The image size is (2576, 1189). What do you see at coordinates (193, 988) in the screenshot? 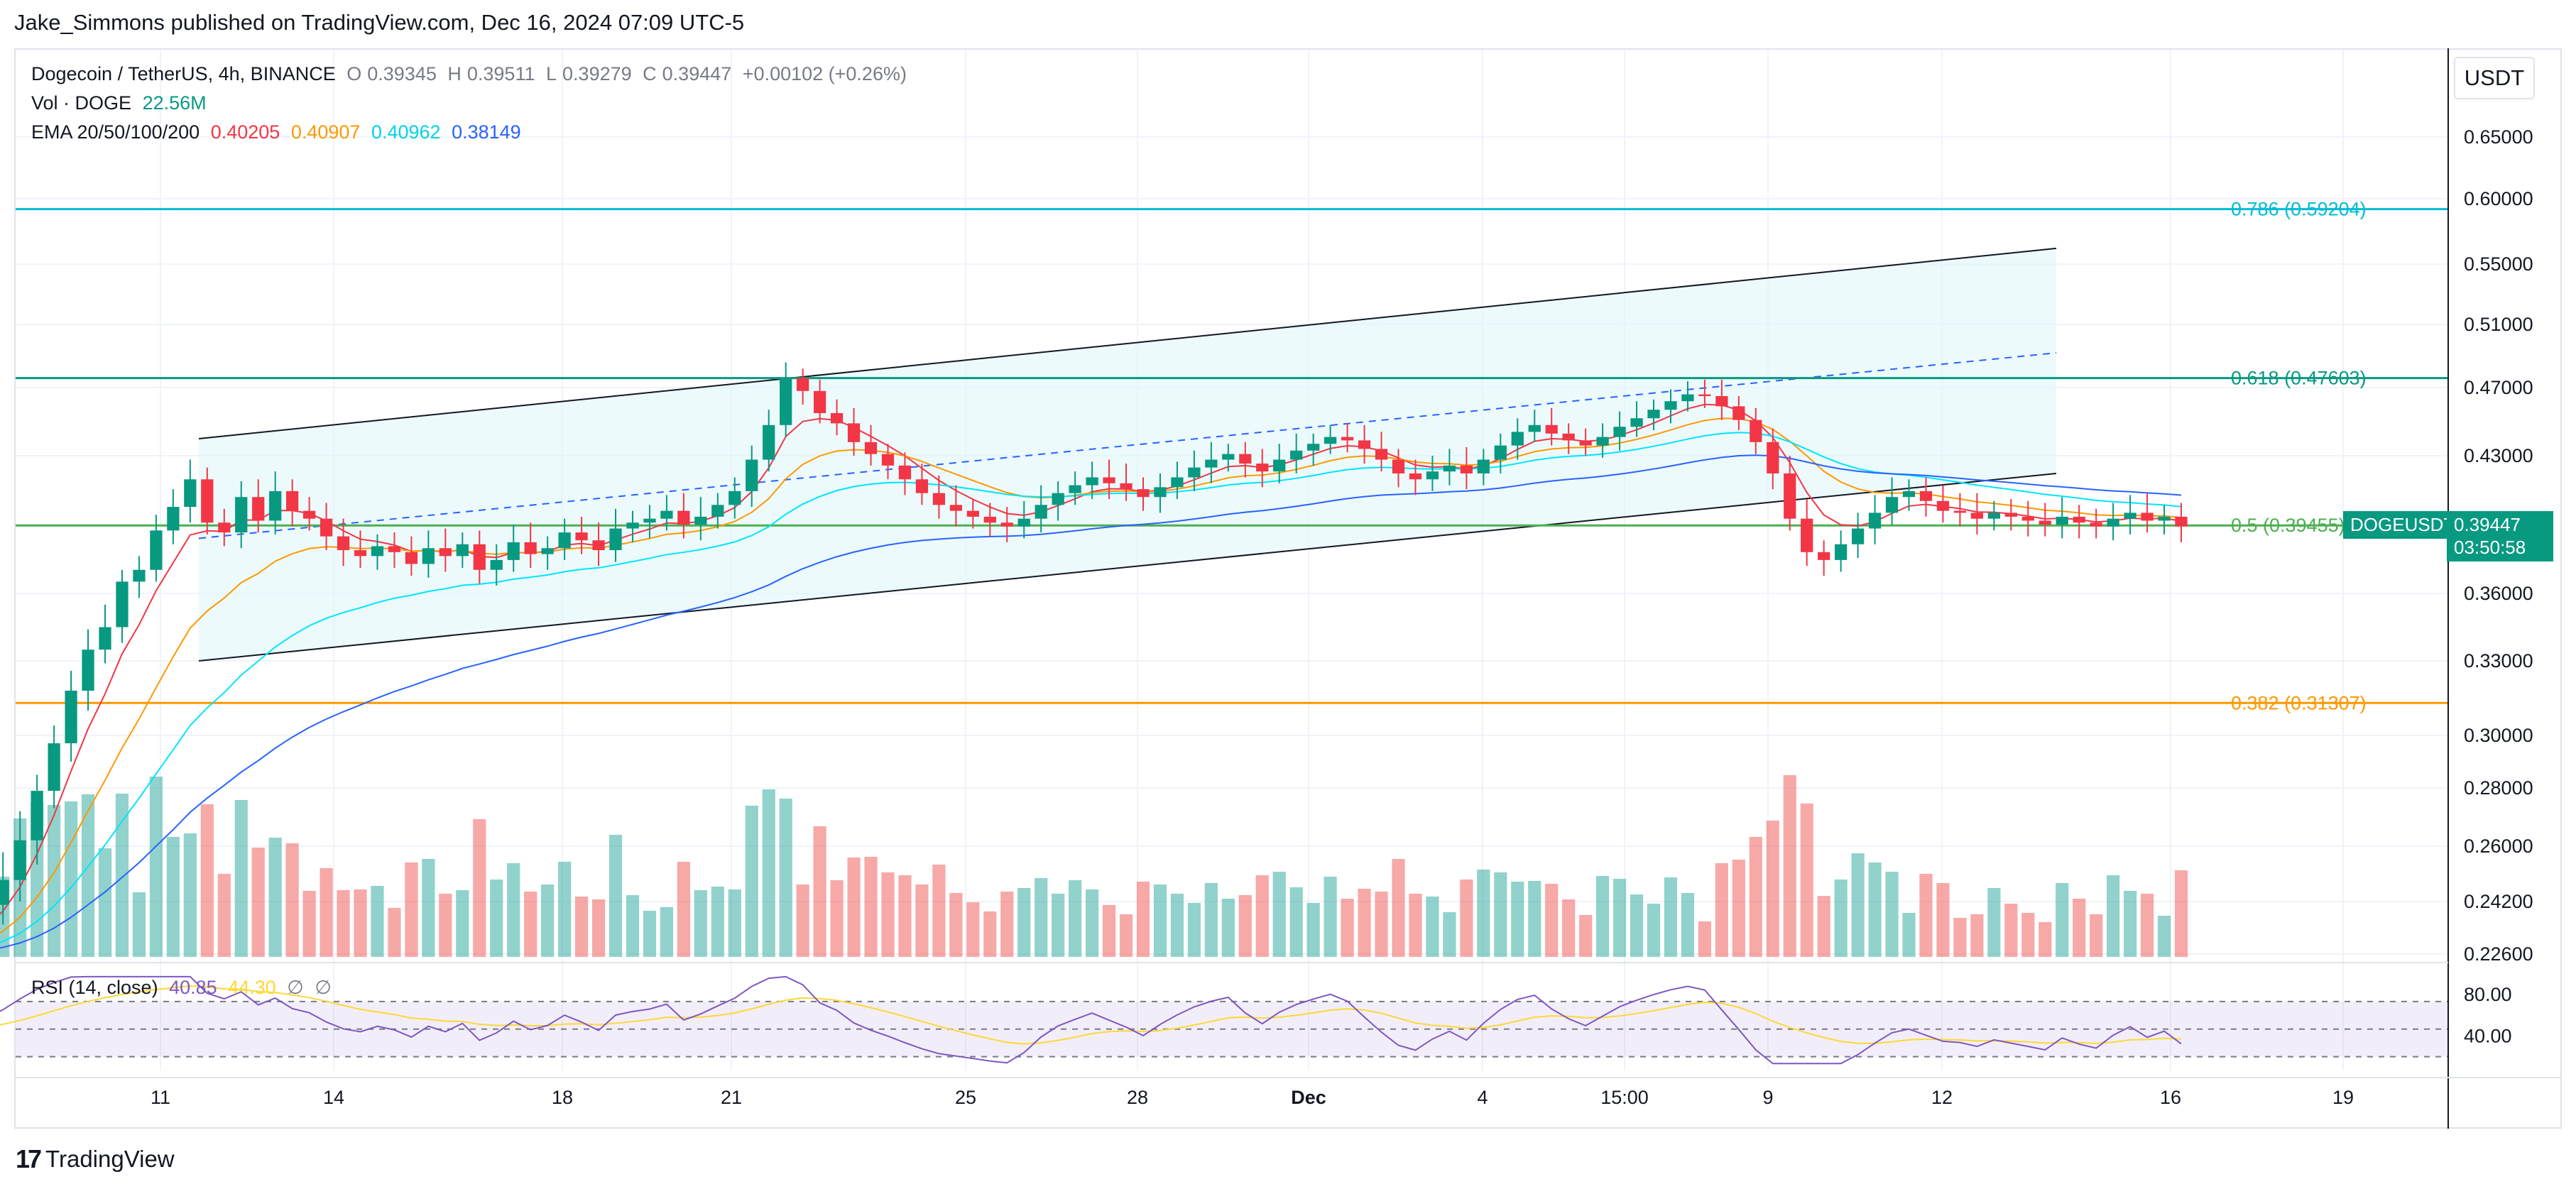
I see `rsi-value: 40.85` at bounding box center [193, 988].